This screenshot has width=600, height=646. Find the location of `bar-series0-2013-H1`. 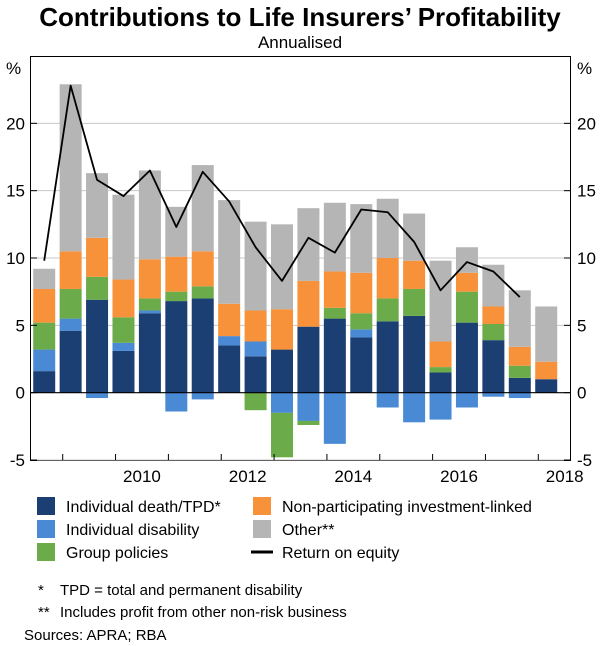

bar-series0-2013-H1 is located at coordinates (282, 371).